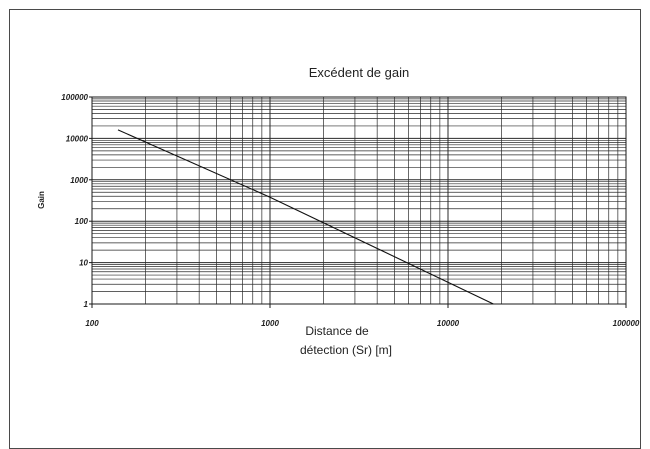 This screenshot has width=650, height=449. I want to click on y-tick-label: 1, so click(86, 304).